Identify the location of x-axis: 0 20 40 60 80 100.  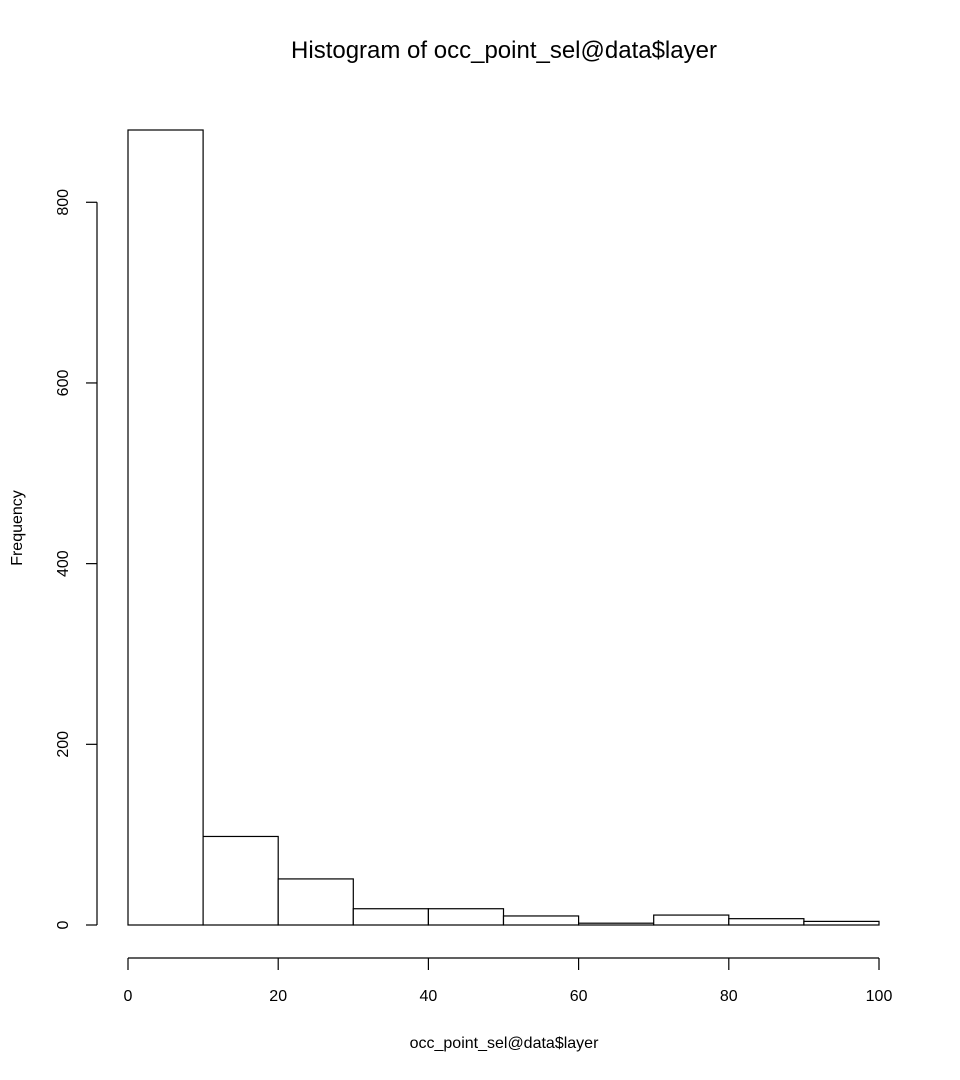
(508, 981).